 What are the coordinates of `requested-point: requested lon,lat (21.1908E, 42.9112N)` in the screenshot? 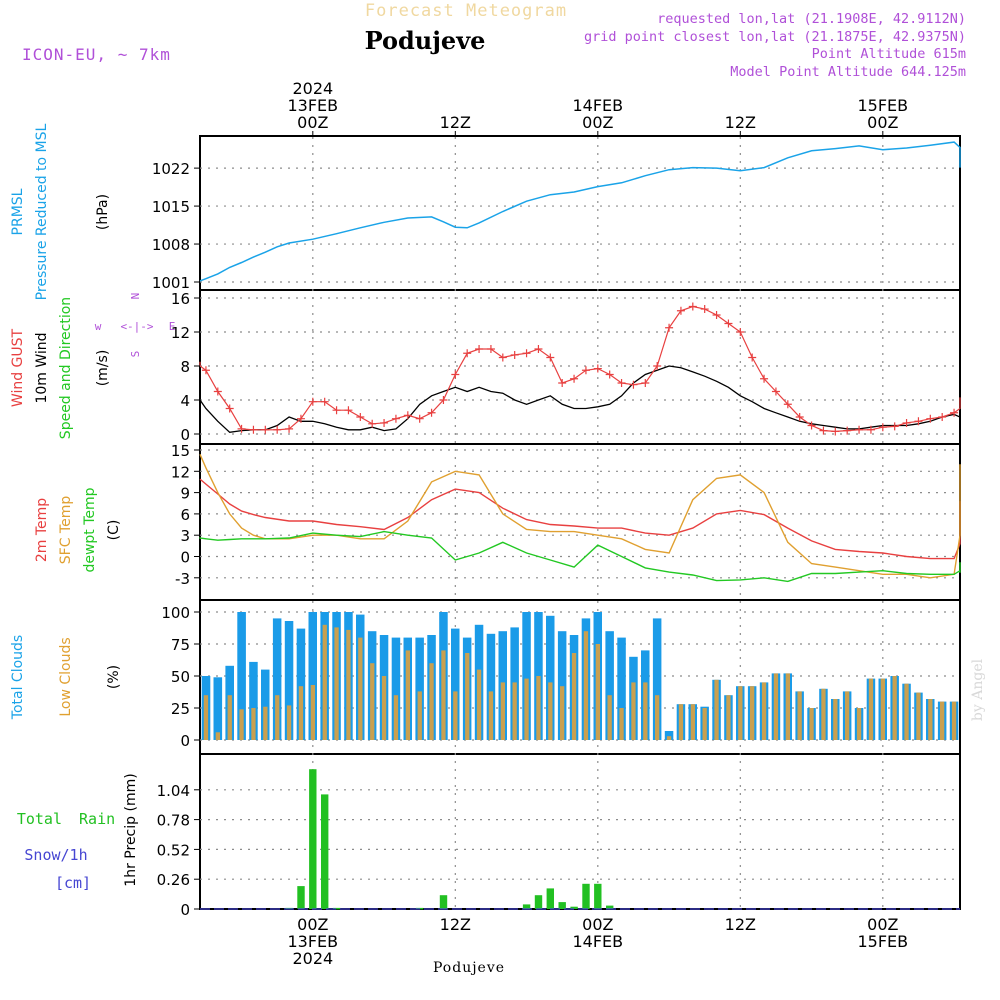 It's located at (811, 19).